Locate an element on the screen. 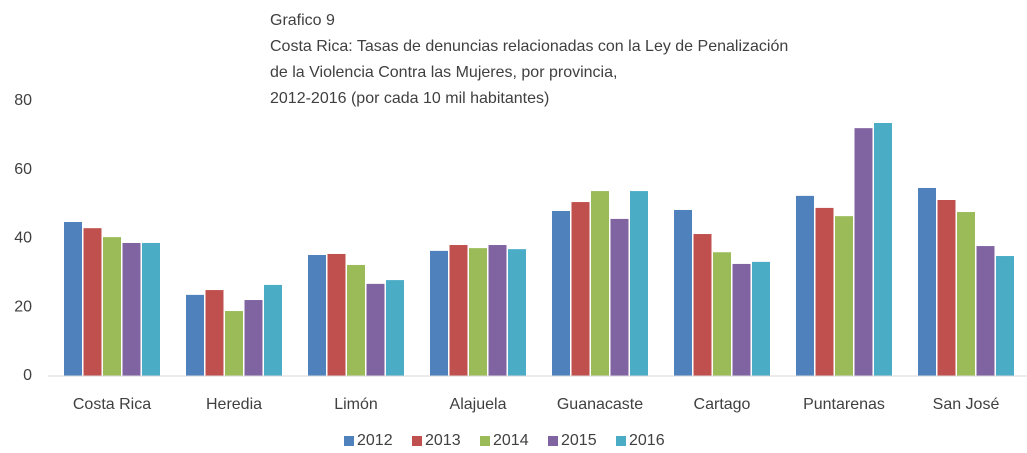  x-tick-label: San José is located at coordinates (966, 404).